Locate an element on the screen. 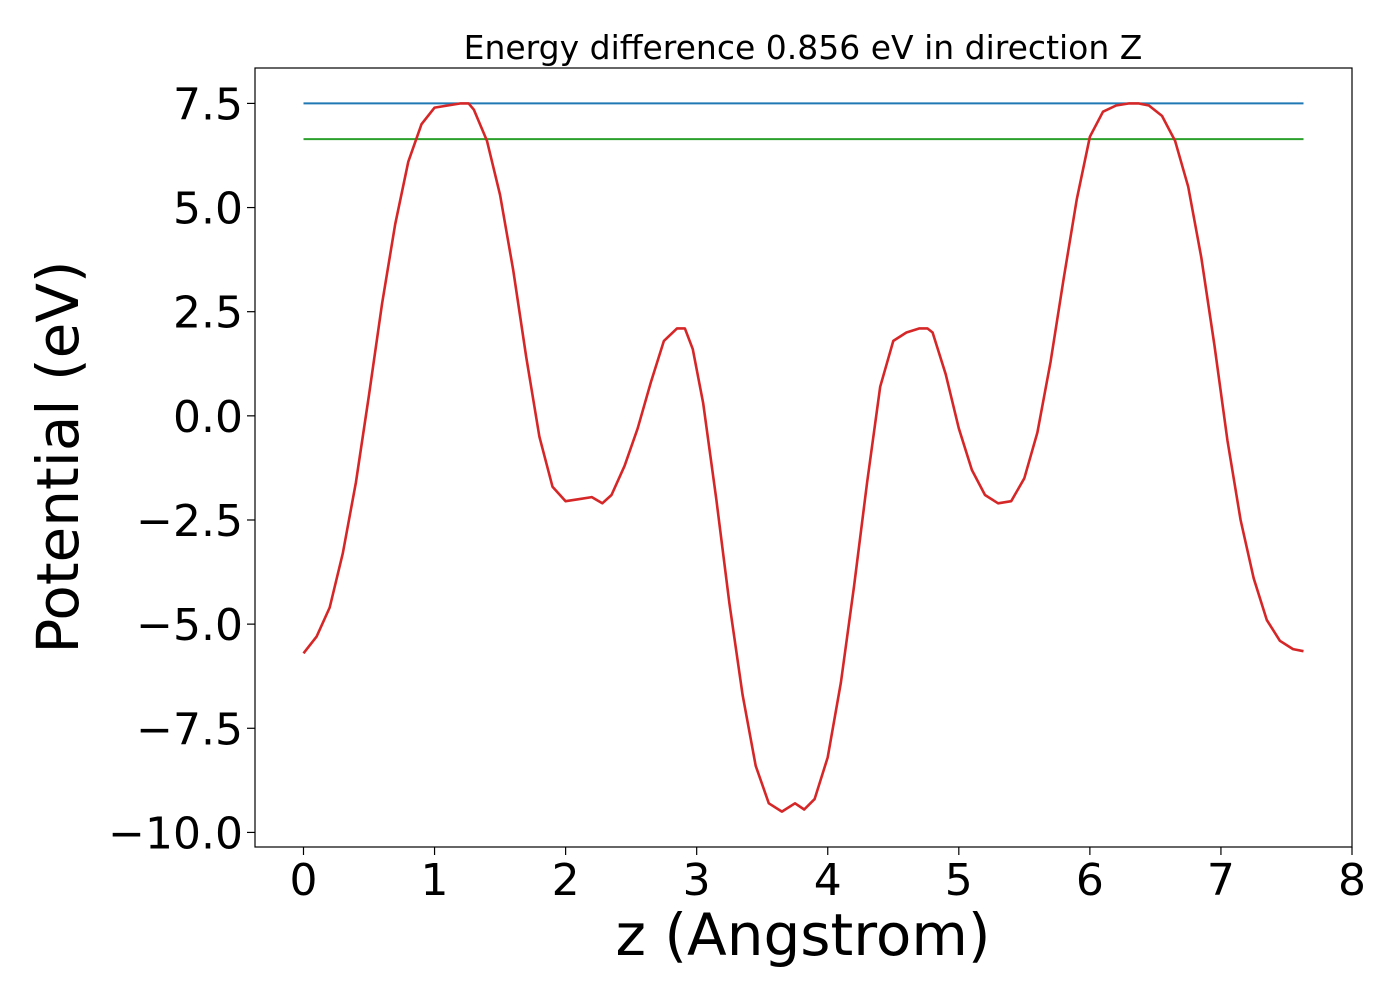 The width and height of the screenshot is (1400, 1000). y-tick-label: −10.0 is located at coordinates (175, 833).